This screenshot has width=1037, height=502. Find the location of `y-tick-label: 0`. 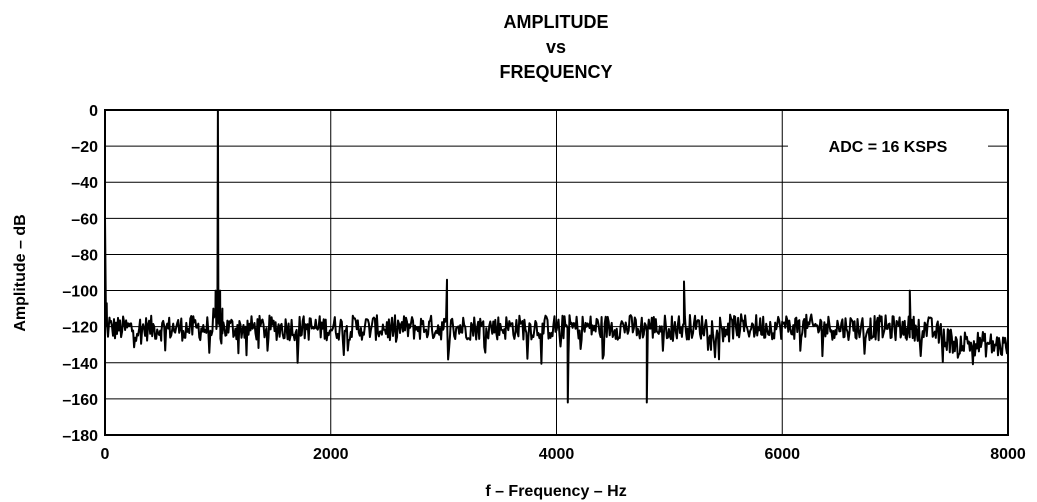

y-tick-label: 0 is located at coordinates (93, 111).